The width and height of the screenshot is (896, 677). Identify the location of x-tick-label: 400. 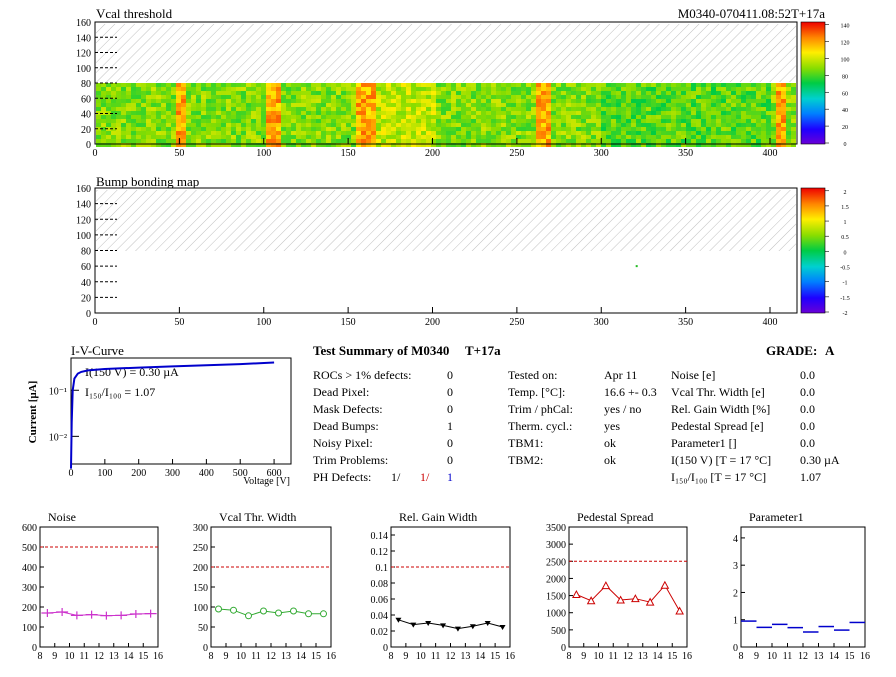
(770, 322).